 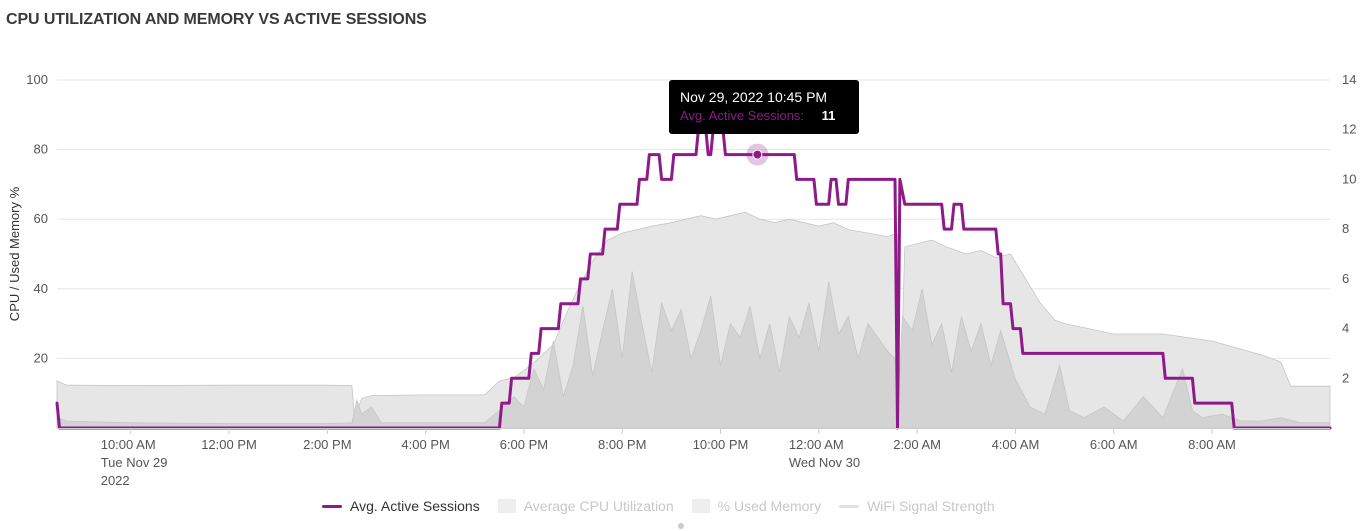 I want to click on legend-item-memory: % Used Memory, so click(x=756, y=506).